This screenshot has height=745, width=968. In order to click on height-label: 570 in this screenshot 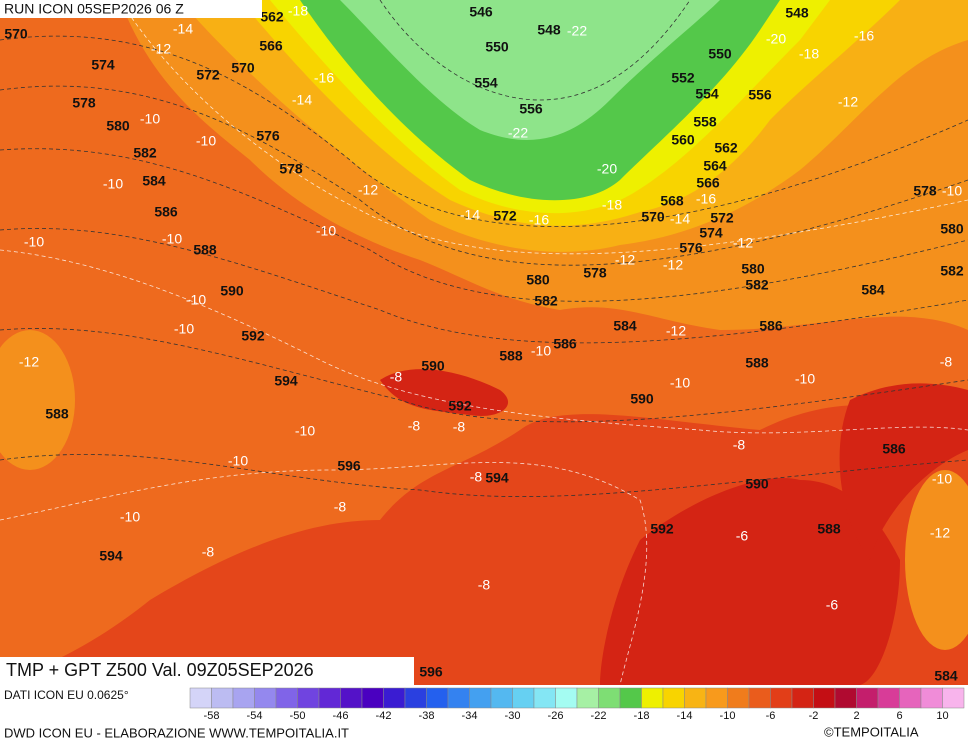, I will do `click(16, 34)`.